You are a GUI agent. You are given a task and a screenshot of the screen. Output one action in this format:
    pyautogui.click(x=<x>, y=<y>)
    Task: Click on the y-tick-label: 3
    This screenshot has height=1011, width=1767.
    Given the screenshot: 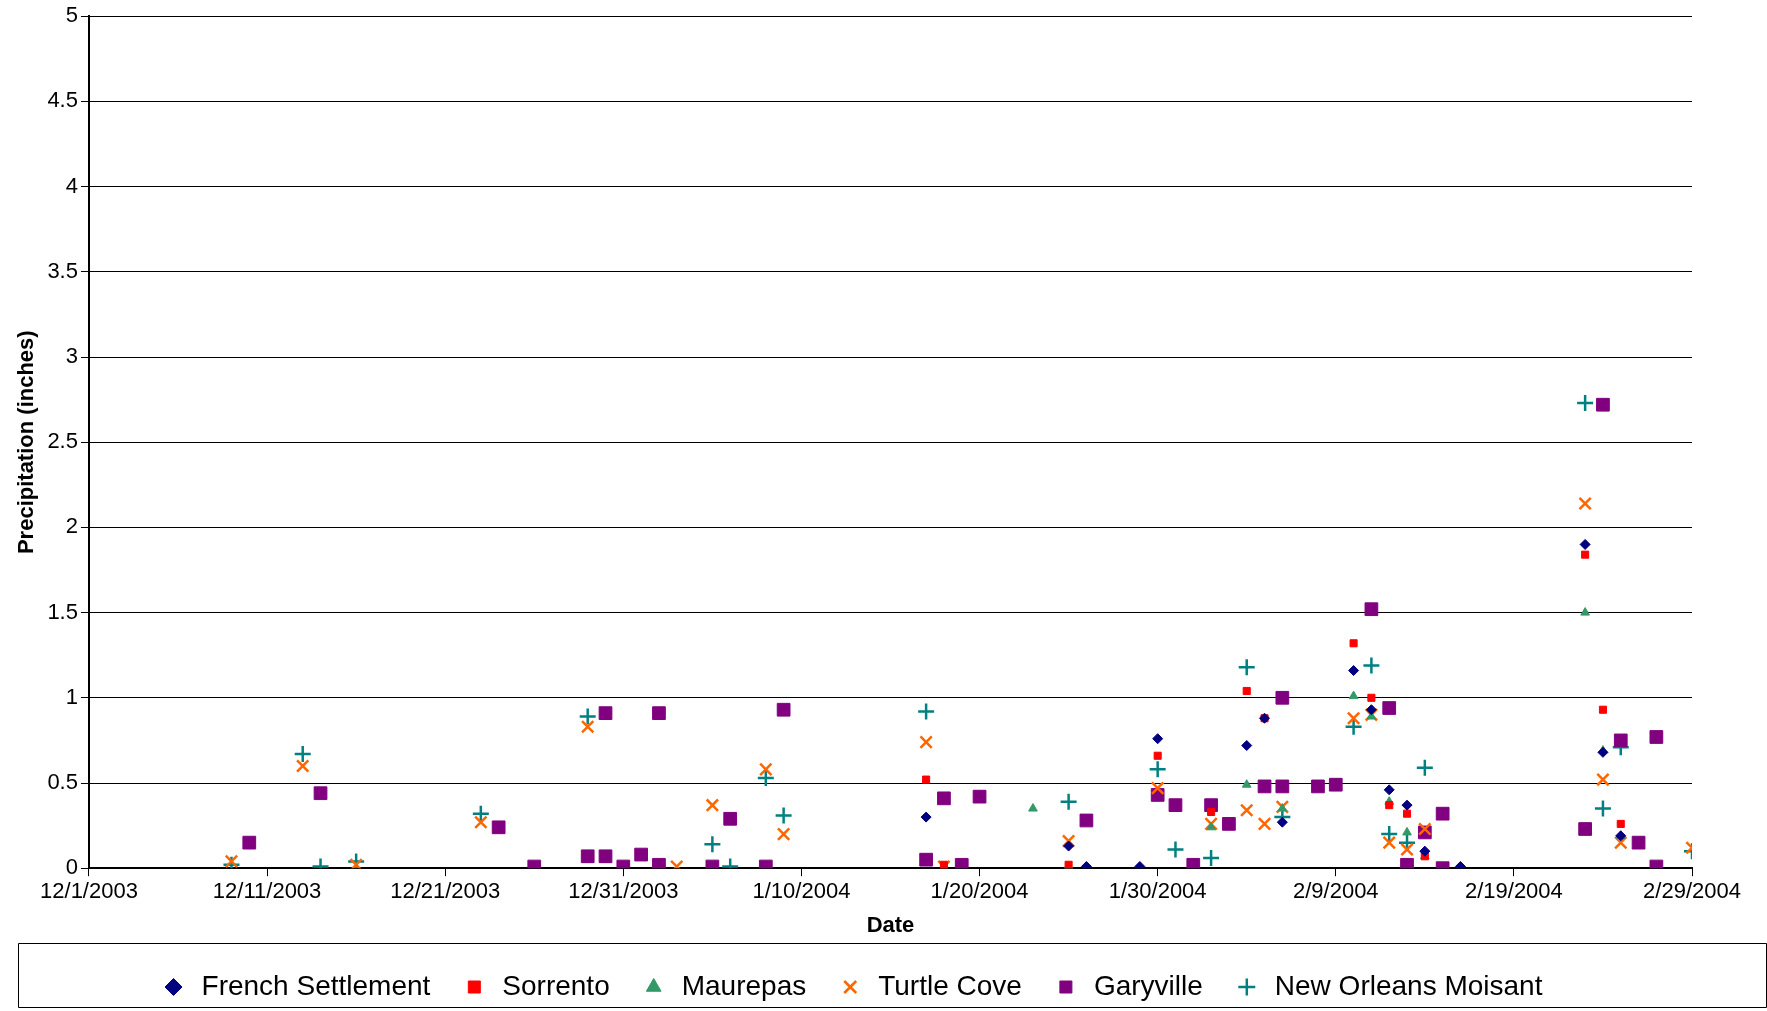 What is the action you would take?
    pyautogui.click(x=71, y=356)
    